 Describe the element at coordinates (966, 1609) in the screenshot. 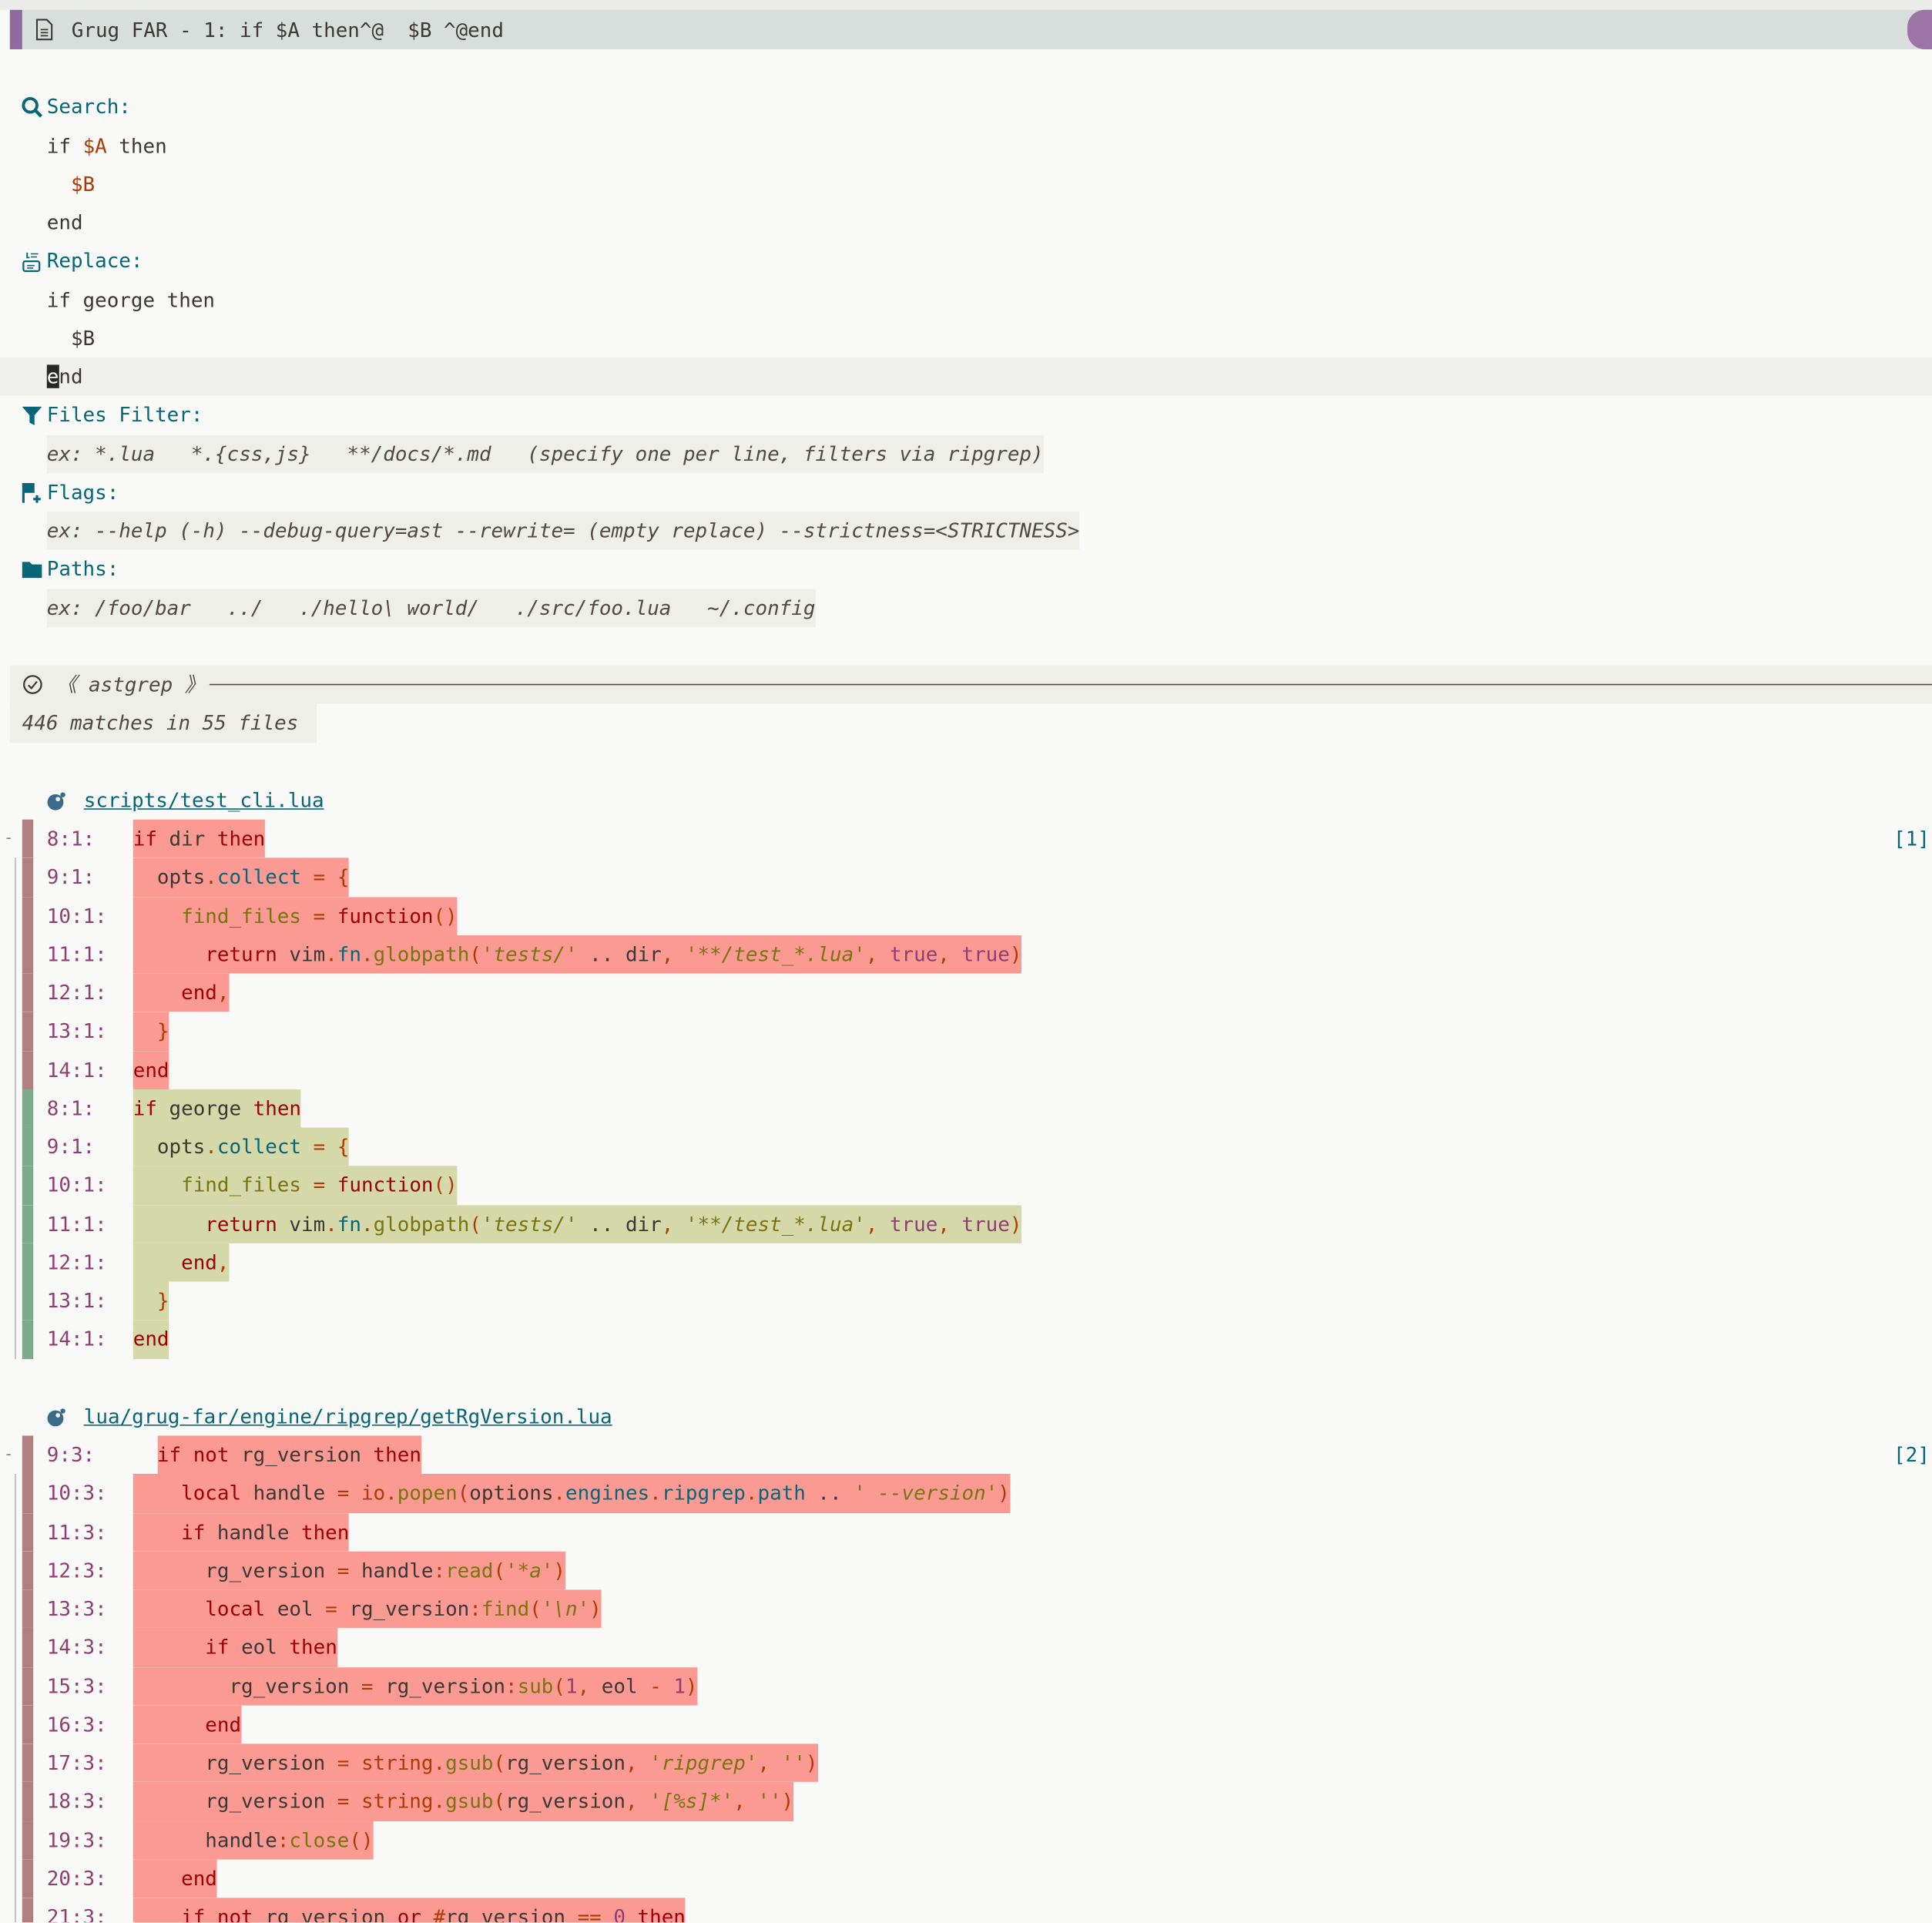

I see `result-line: 13:3: local eol = rg_version:find('\n')` at that location.